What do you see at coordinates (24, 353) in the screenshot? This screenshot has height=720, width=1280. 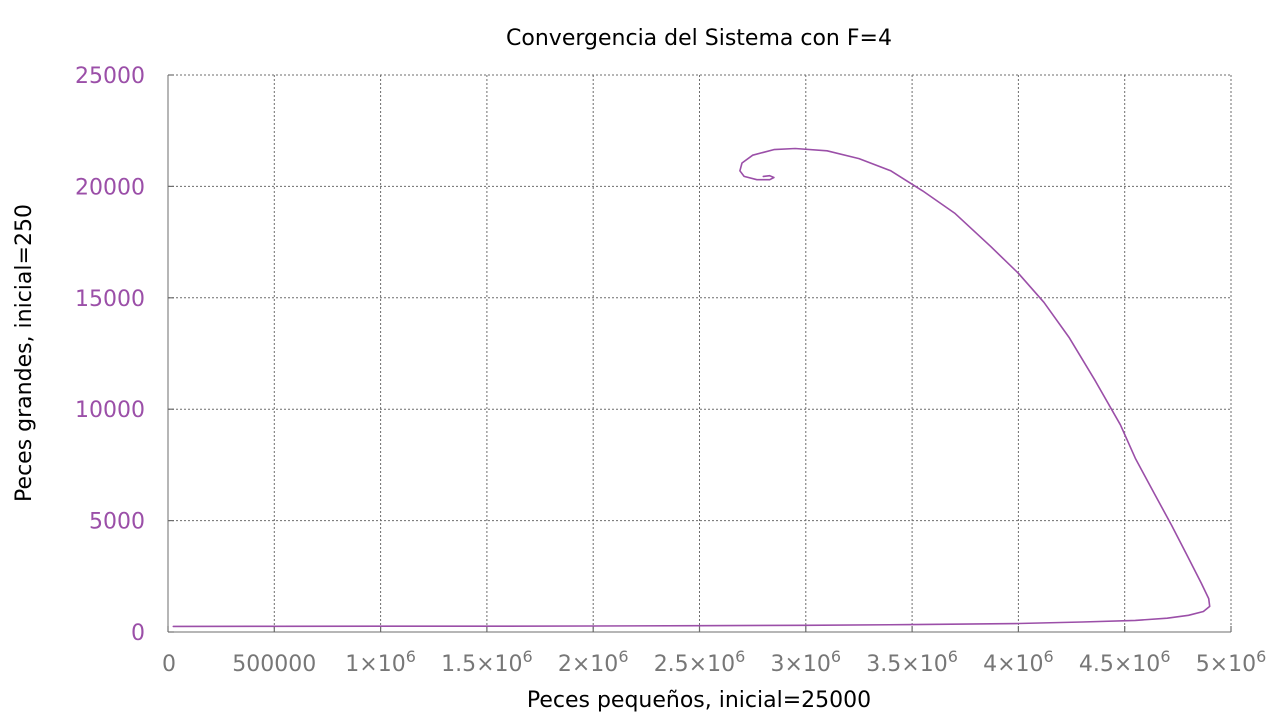 I see `y-axis-label: Peces grandes, inicial=250` at bounding box center [24, 353].